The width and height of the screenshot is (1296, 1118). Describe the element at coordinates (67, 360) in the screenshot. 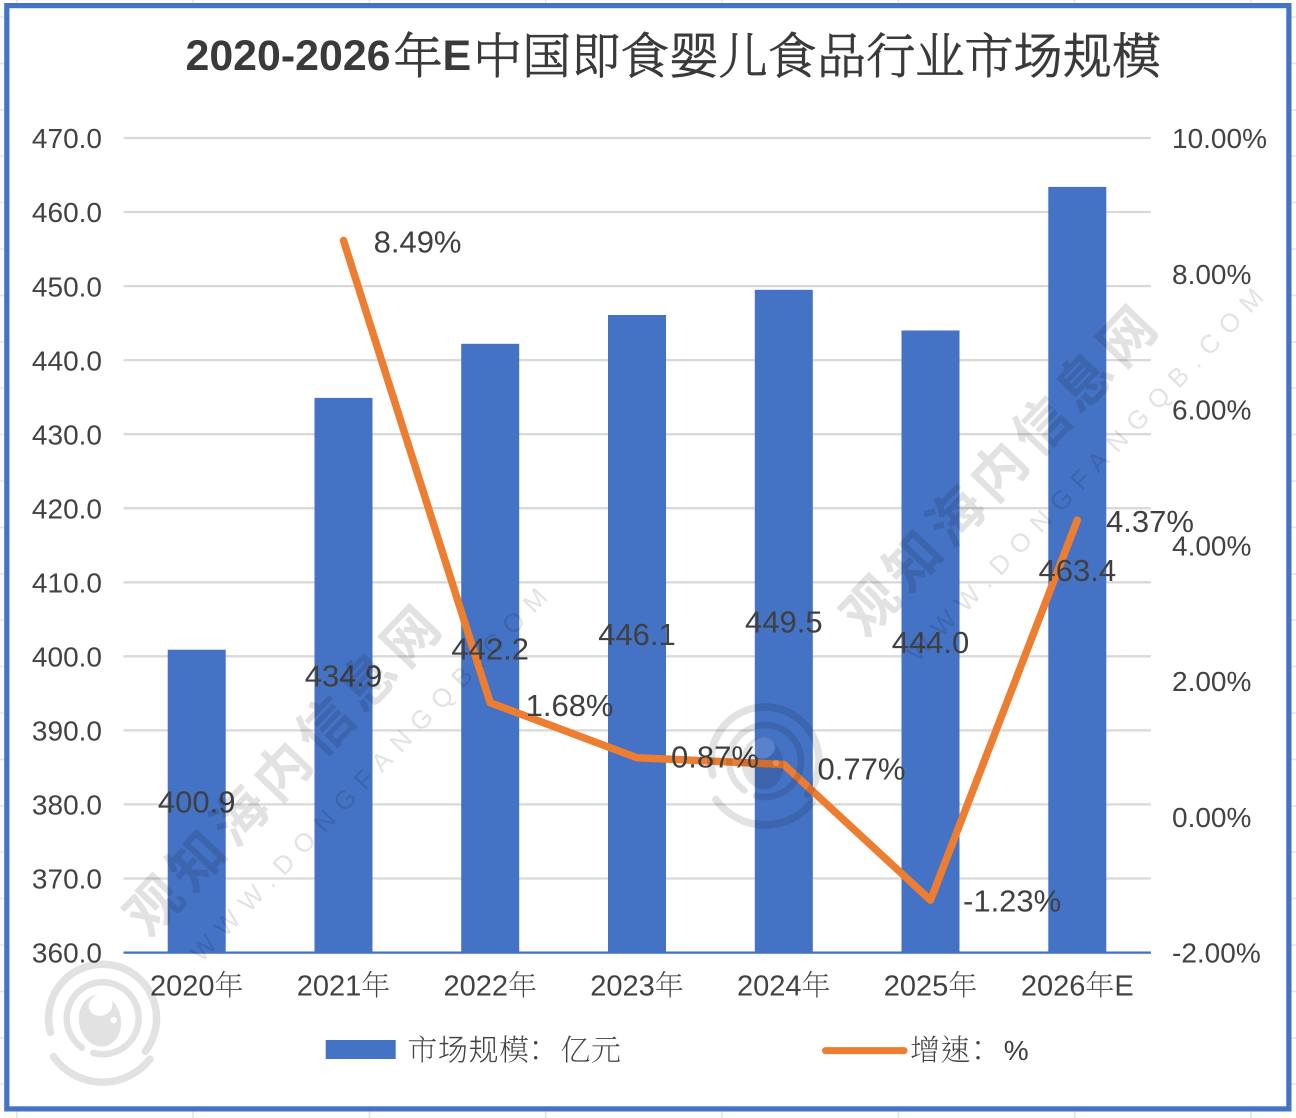

I see `svg-text: 440.0` at that location.